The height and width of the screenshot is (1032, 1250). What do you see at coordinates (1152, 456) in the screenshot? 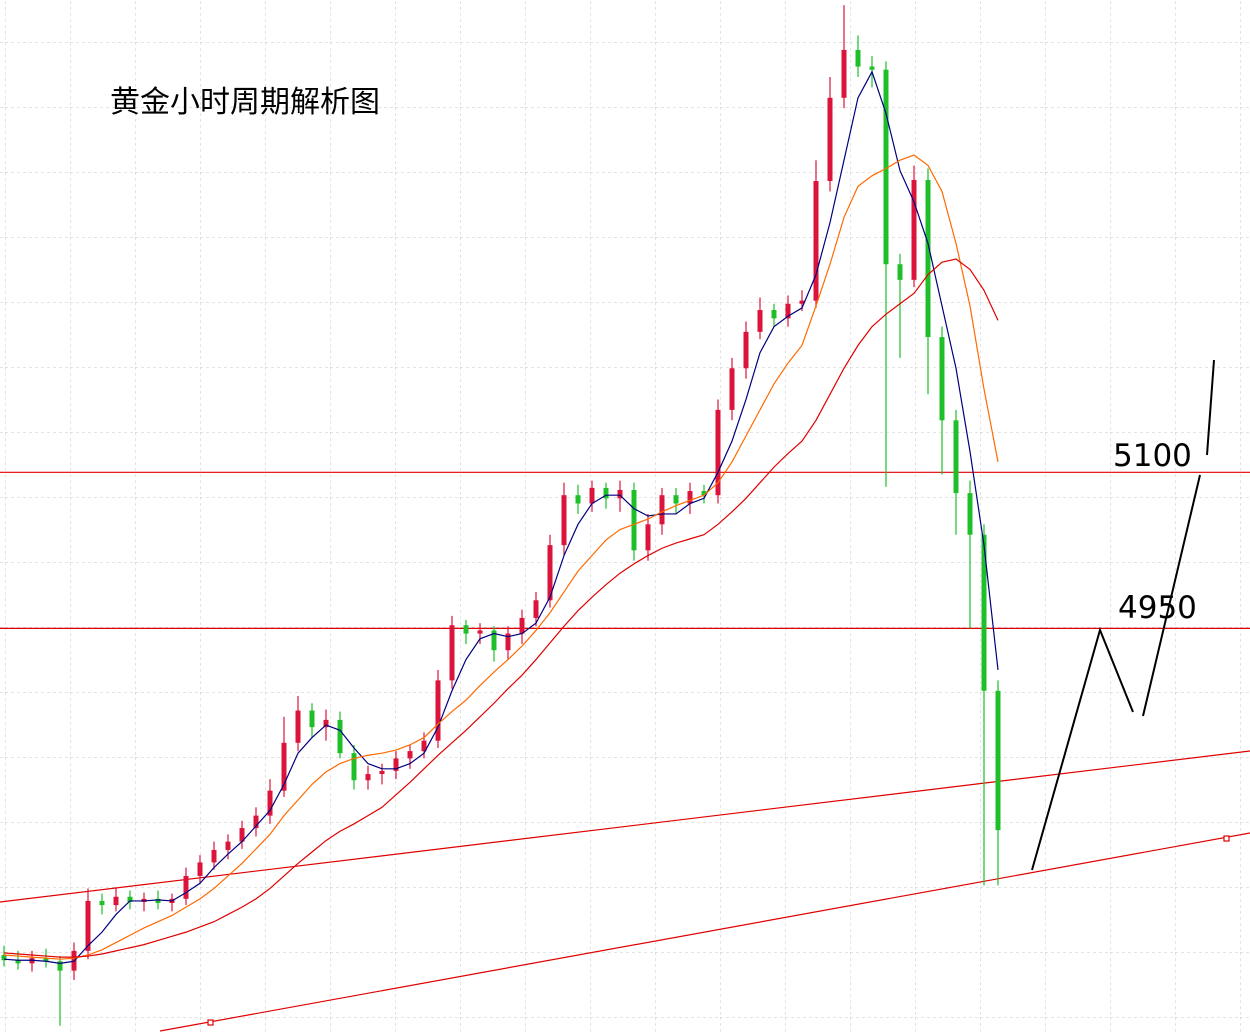
I see `level-label: 5100` at bounding box center [1152, 456].